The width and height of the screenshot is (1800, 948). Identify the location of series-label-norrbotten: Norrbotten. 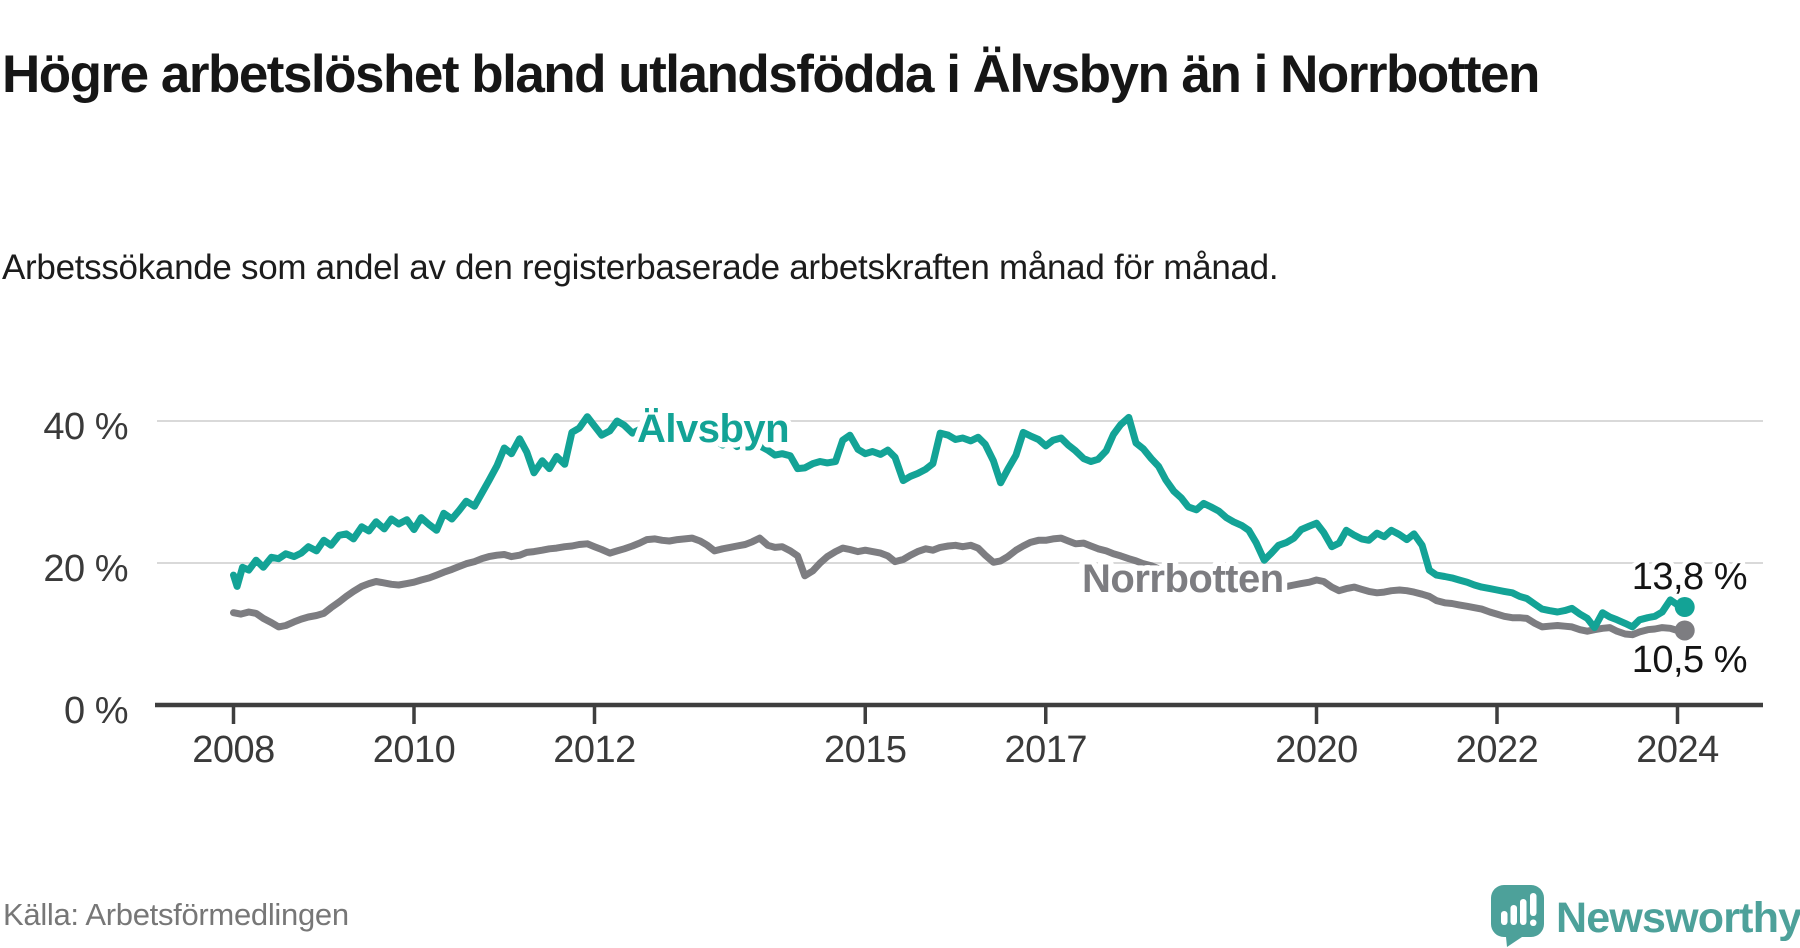
(1183, 579).